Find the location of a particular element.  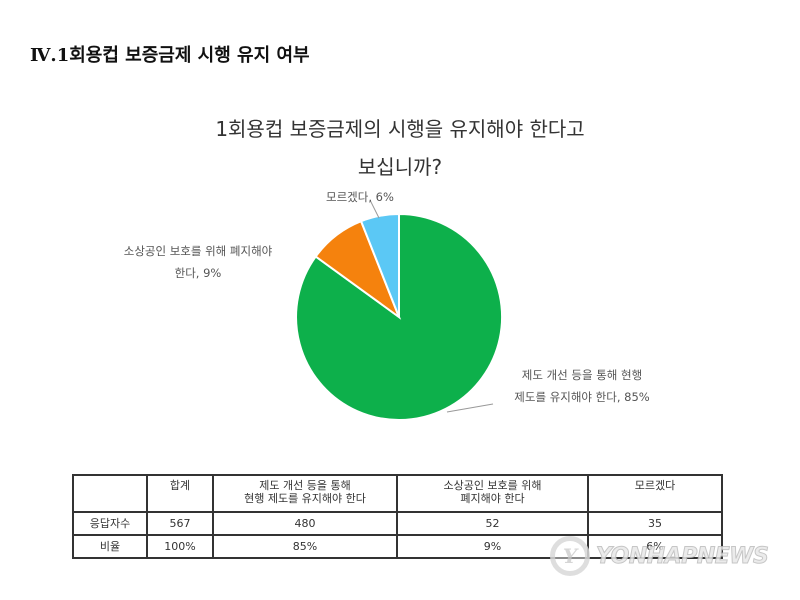

table-cell: 567 is located at coordinates (180, 523).